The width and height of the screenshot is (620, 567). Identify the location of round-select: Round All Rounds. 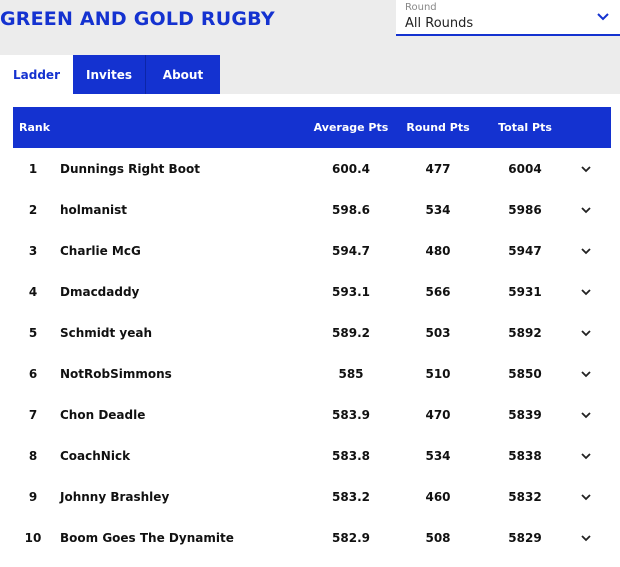
(508, 18).